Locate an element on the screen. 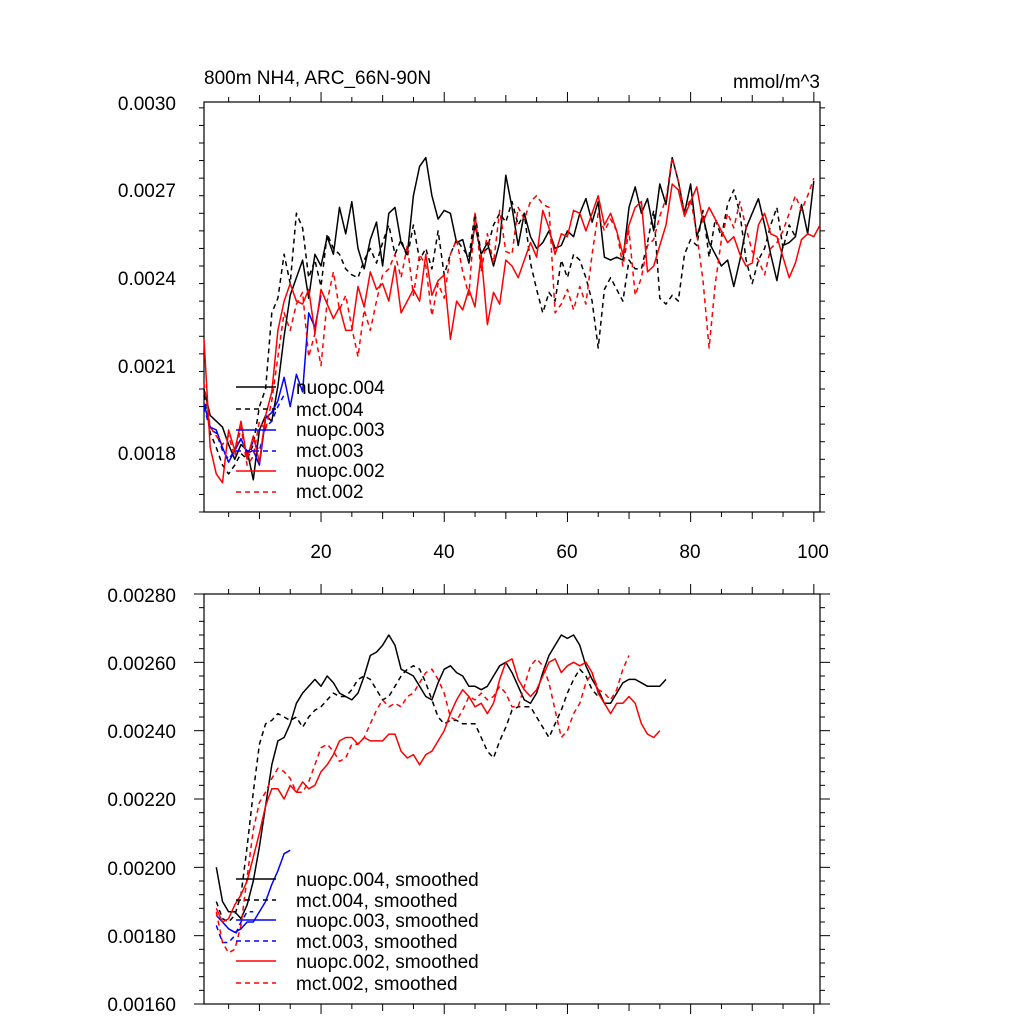 This screenshot has height=1029, width=1024. legend-label-nuopc-002-smoothed: nuopc.002, smoothed is located at coordinates (387, 962).